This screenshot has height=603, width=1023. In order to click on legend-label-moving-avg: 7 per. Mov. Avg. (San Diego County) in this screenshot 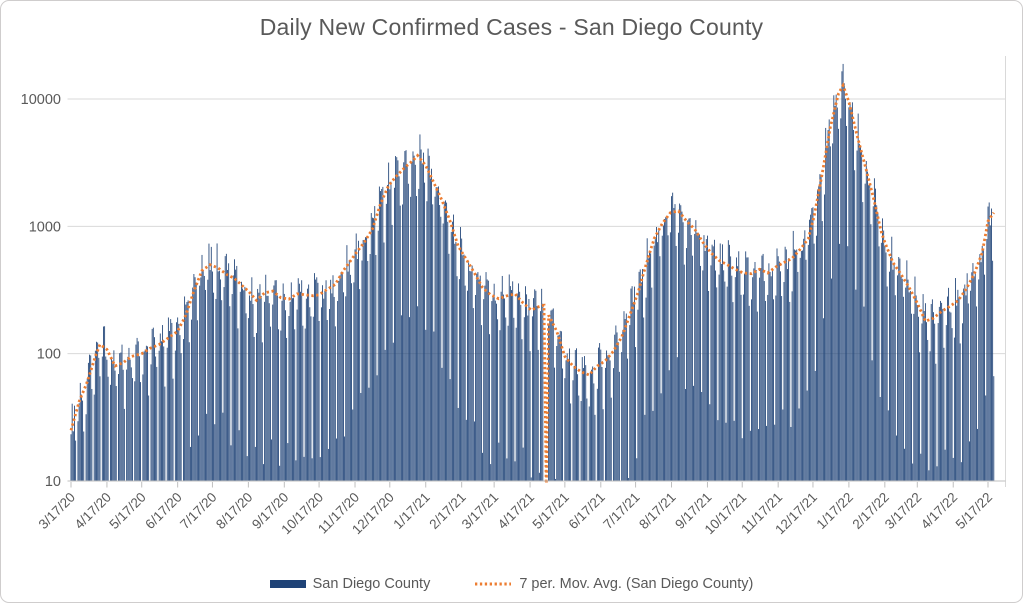, I will do `click(636, 584)`.